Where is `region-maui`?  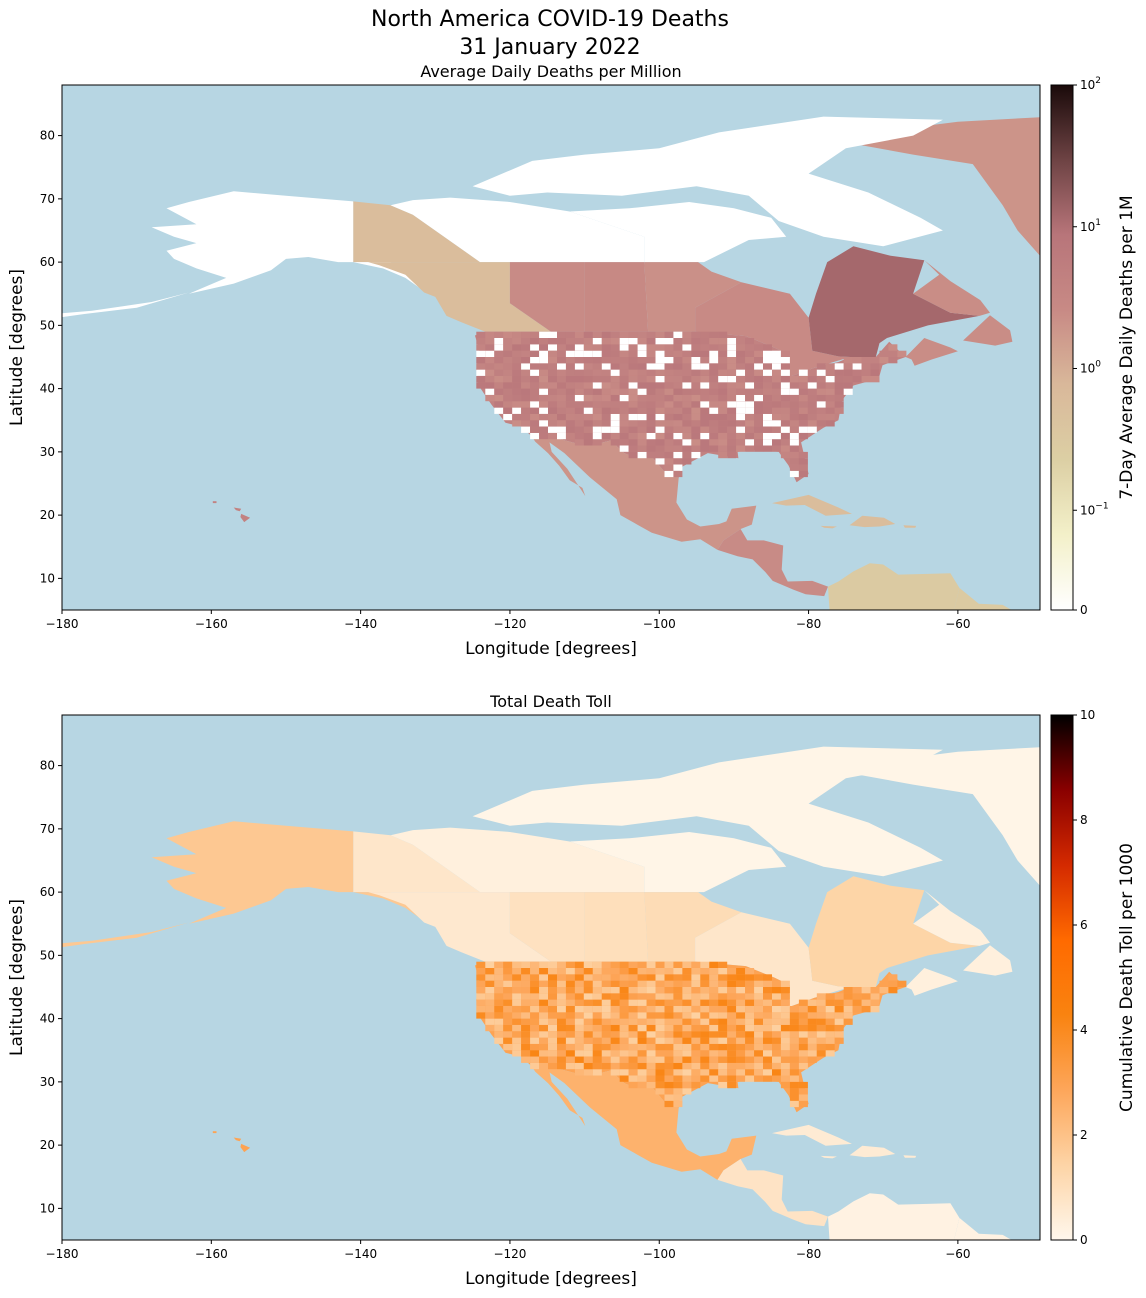 region-maui is located at coordinates (237, 509).